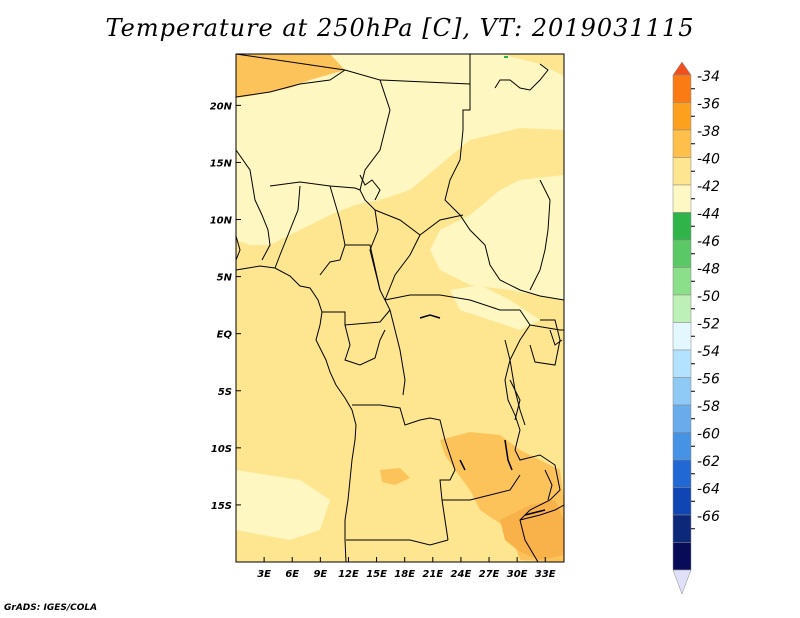 The height and width of the screenshot is (618, 800). I want to click on lat-tick-label: EQ, so click(225, 335).